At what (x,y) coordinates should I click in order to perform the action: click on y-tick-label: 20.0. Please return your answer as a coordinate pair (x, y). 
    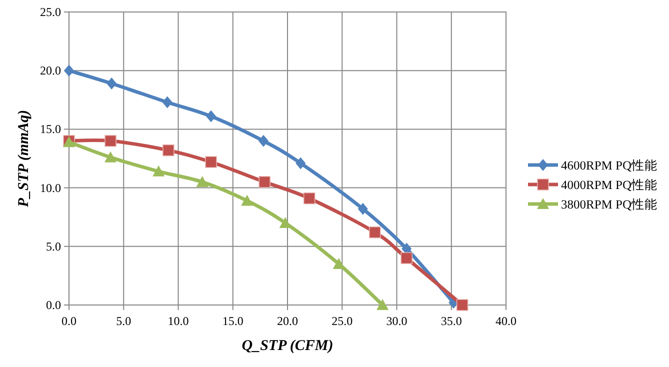
    Looking at the image, I should click on (50, 71).